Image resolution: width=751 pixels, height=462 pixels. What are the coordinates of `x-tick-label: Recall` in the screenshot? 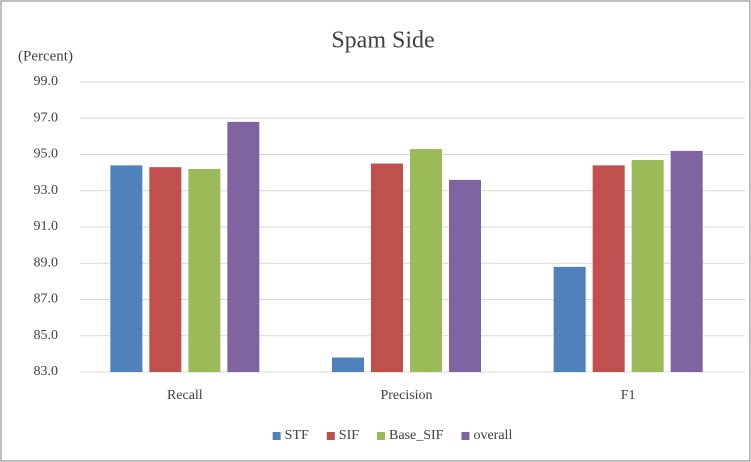 It's located at (185, 395).